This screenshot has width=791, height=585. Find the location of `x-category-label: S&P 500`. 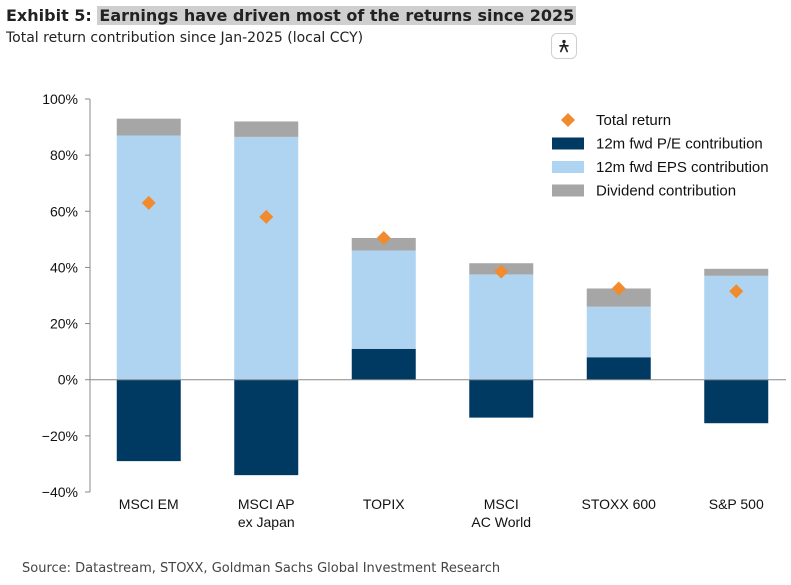

x-category-label: S&P 500 is located at coordinates (736, 504).